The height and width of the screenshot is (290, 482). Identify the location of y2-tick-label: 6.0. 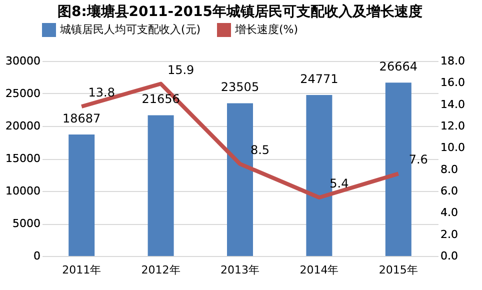
(449, 191).